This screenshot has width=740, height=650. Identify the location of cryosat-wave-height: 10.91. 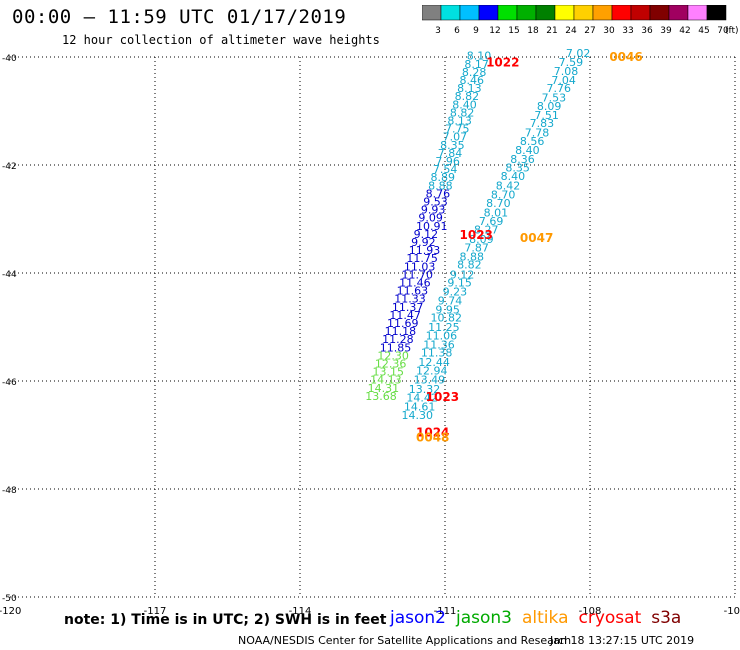
(432, 226).